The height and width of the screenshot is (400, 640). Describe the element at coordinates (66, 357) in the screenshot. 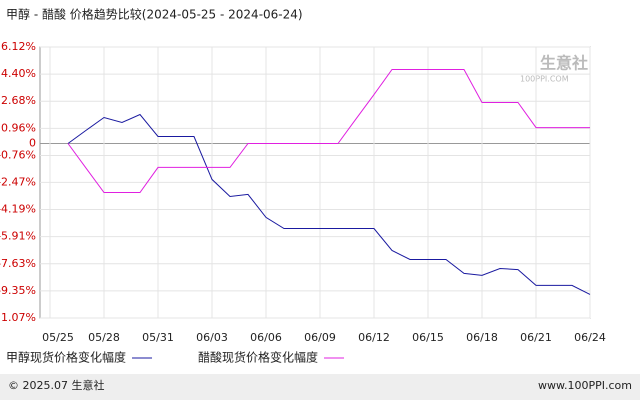

I see `legend-label: 甲醇现货价格变化幅度` at that location.